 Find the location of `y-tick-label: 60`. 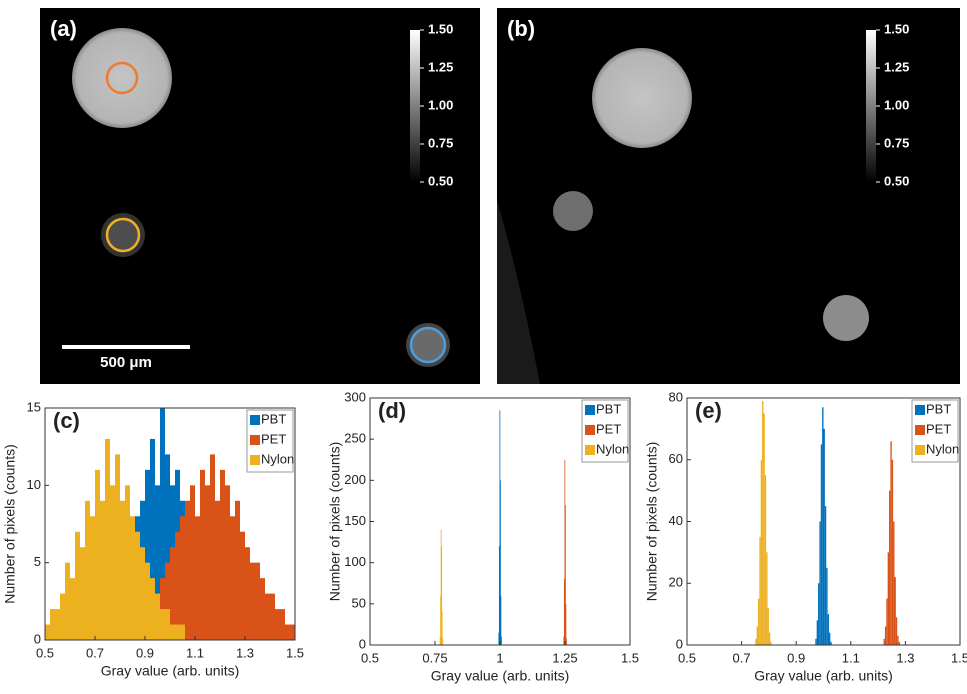

y-tick-label: 60 is located at coordinates (676, 458).